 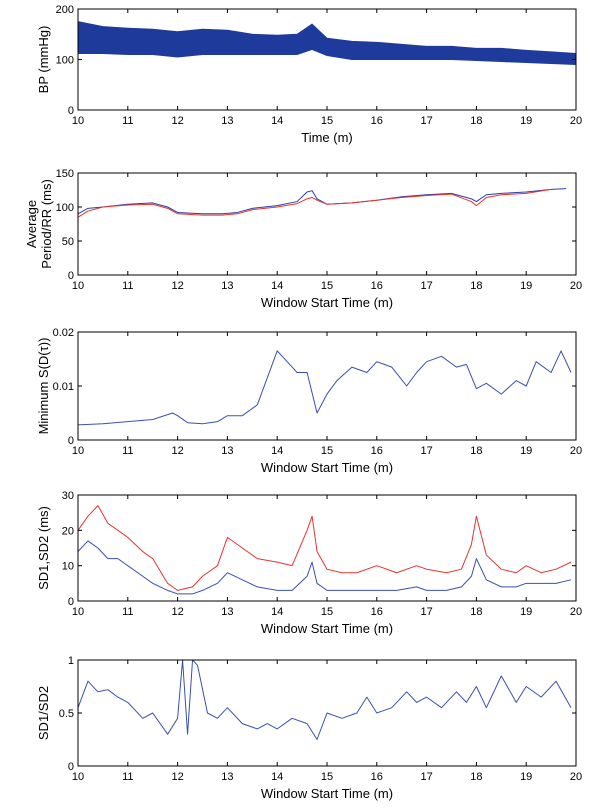 I want to click on y-axis-title: Minimum S(D(τ)), so click(x=43, y=386).